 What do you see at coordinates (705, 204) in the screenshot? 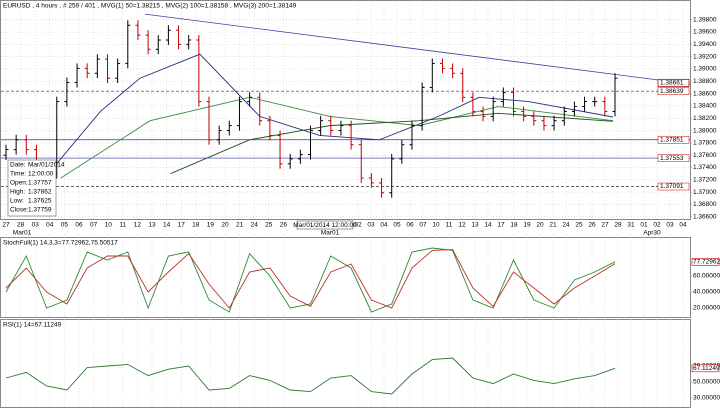
I see `y-tick-label: 1.36800` at bounding box center [705, 204].